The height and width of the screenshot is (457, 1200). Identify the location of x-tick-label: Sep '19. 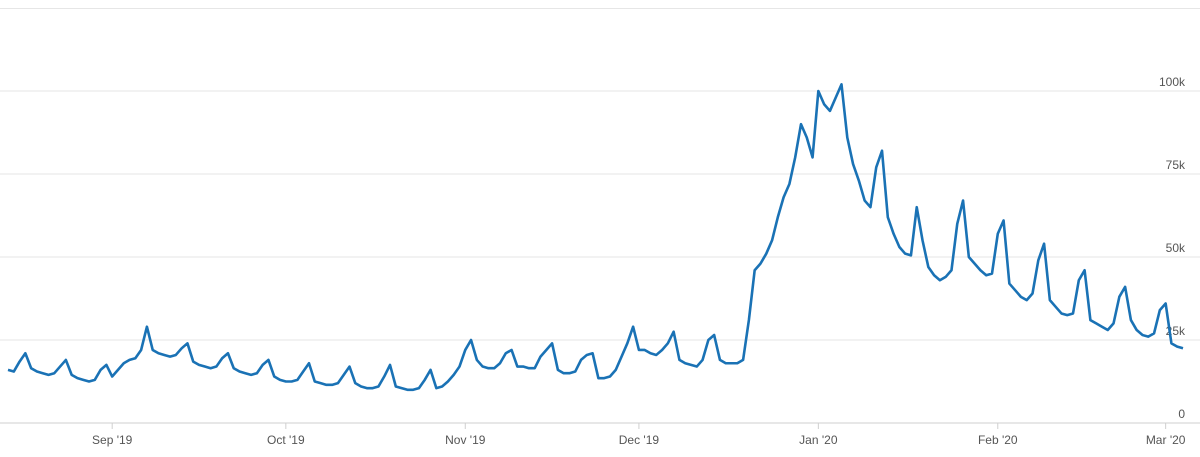
(112, 440).